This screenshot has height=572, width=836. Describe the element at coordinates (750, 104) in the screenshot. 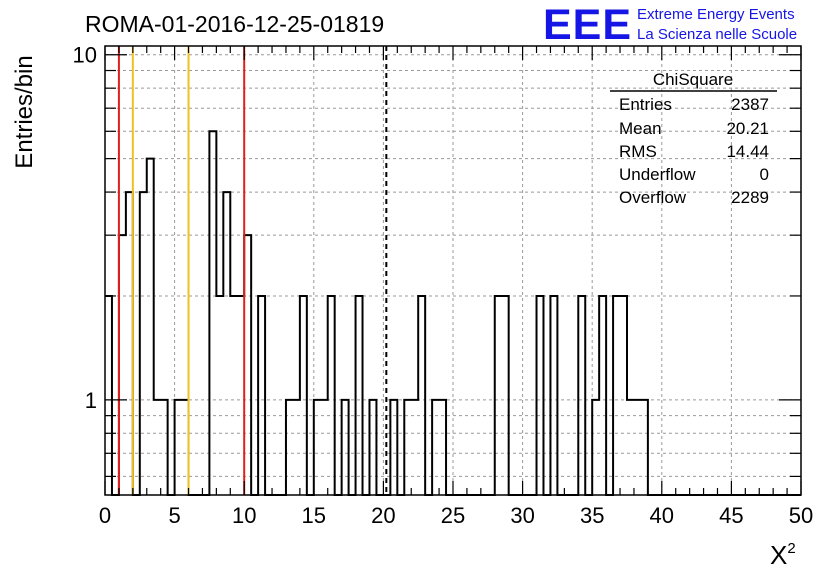

I see `stats-value-entries: 2387` at that location.